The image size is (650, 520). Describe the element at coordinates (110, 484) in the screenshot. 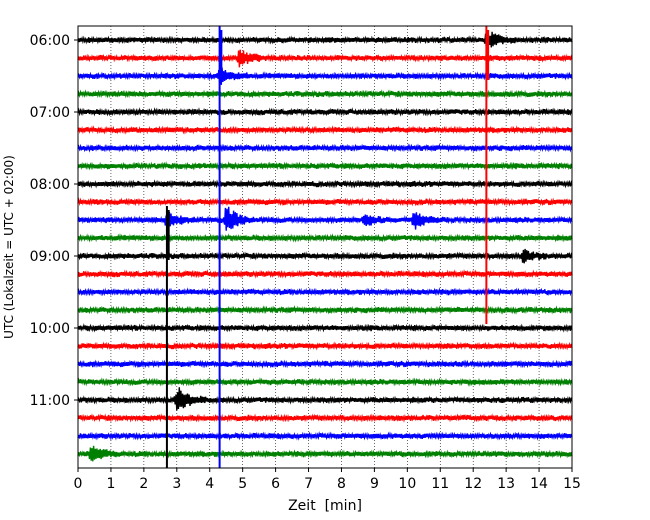

I see `x-tick-label: 1` at that location.